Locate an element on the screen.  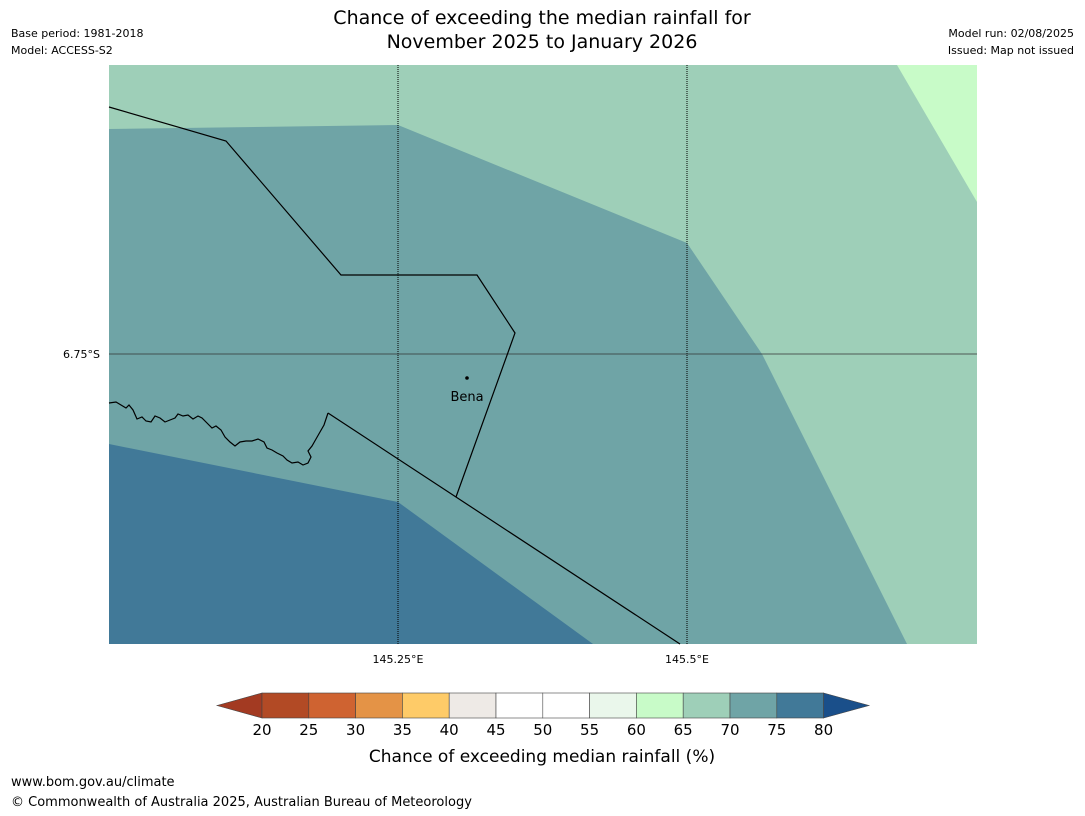
legend-tick-label: 55 is located at coordinates (589, 730).